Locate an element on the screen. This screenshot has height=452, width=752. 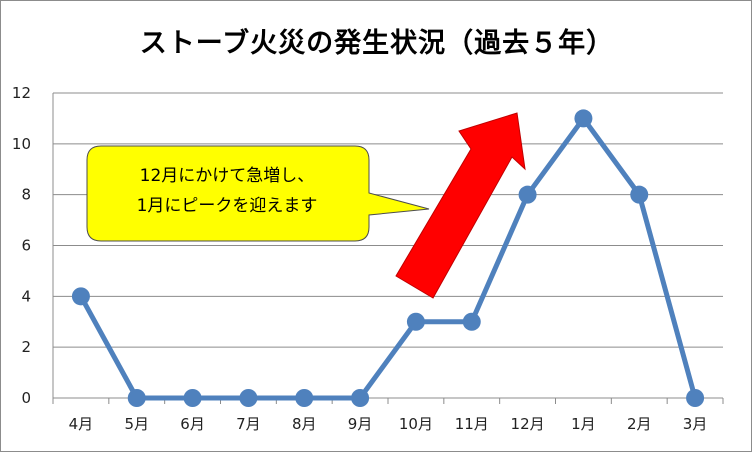
callout-line-2: 1月にピークを迎えます is located at coordinates (227, 206).